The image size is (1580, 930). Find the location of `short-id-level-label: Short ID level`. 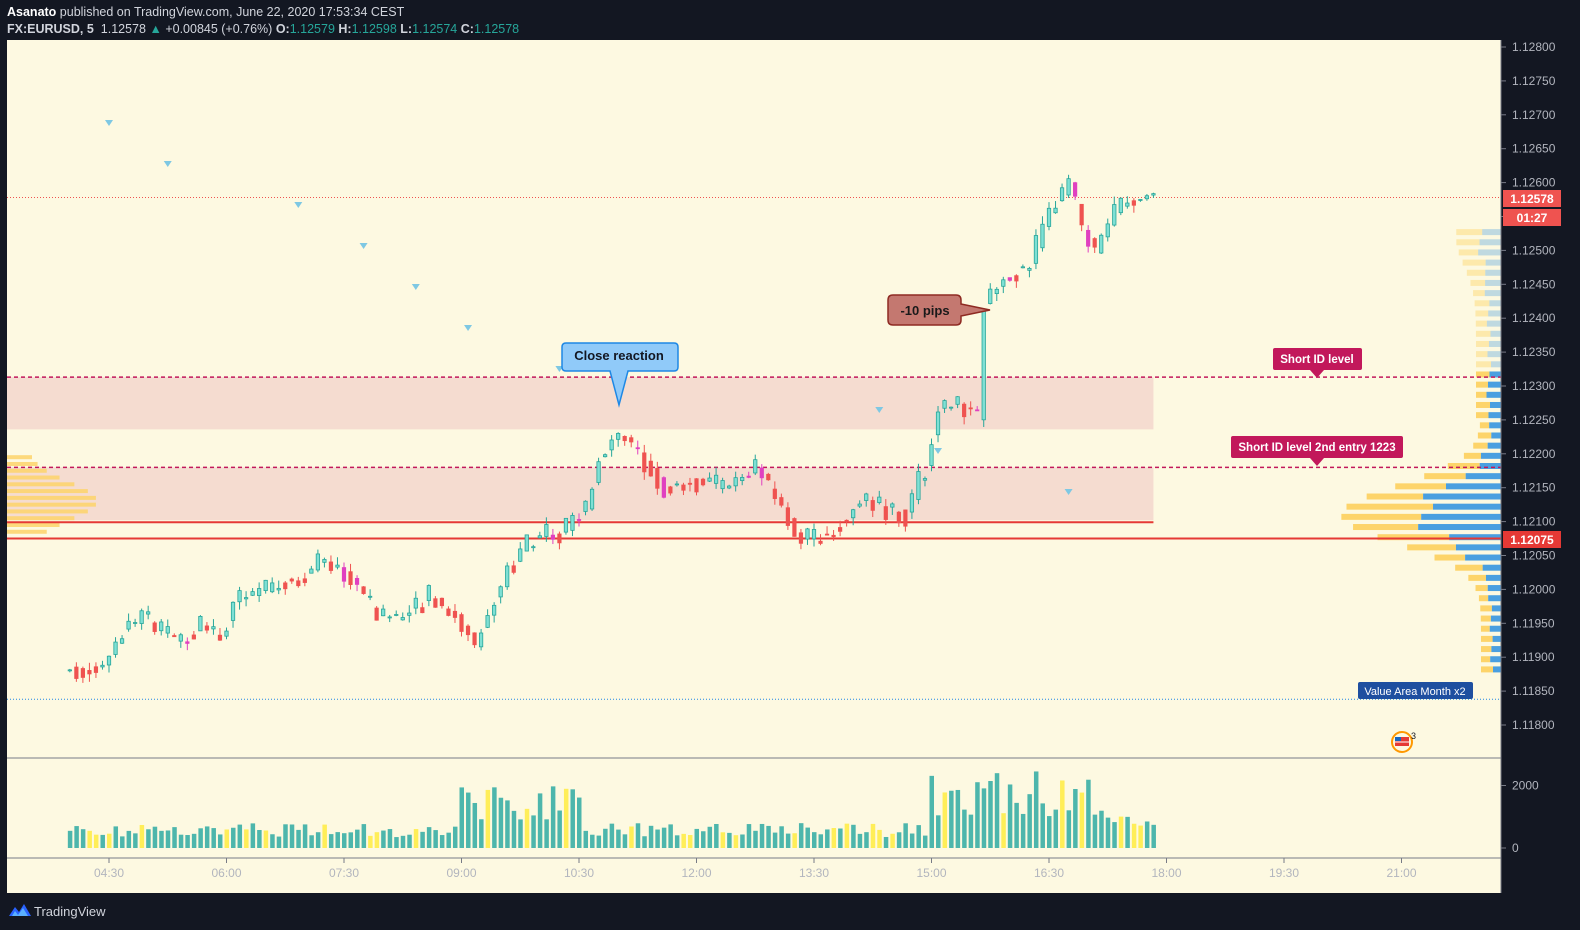

short-id-level-label: Short ID level is located at coordinates (1317, 363).